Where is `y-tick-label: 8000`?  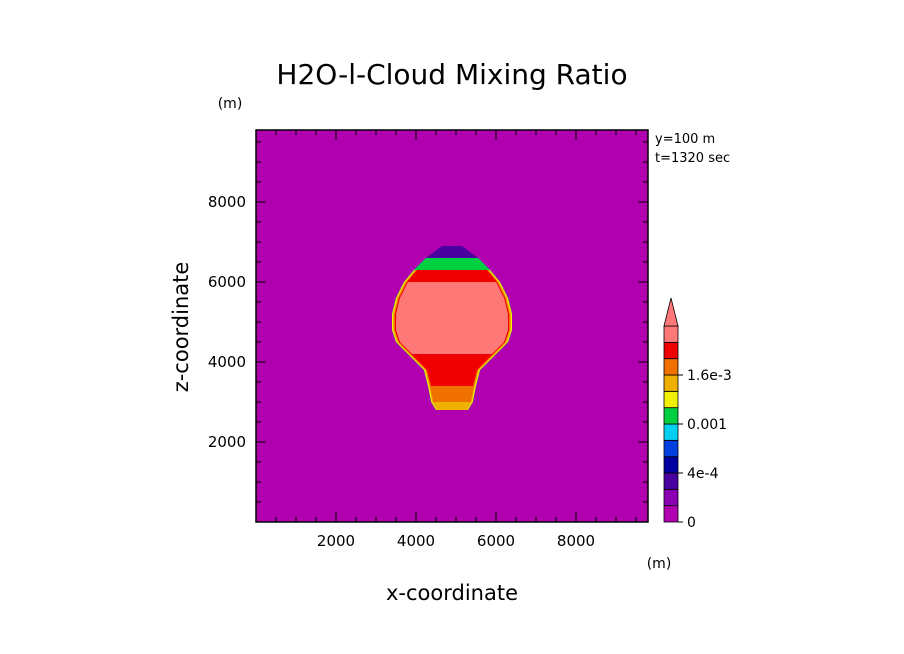
y-tick-label: 8000 is located at coordinates (227, 202).